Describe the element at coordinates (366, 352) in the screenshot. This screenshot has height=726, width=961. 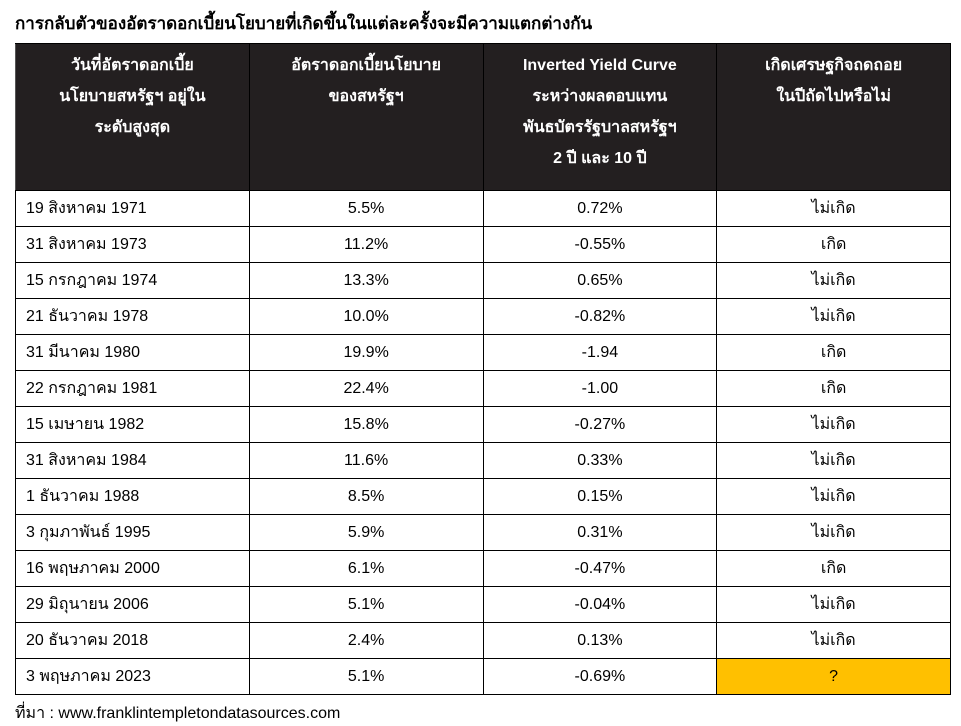
I see `table-cell: 19.9%` at that location.